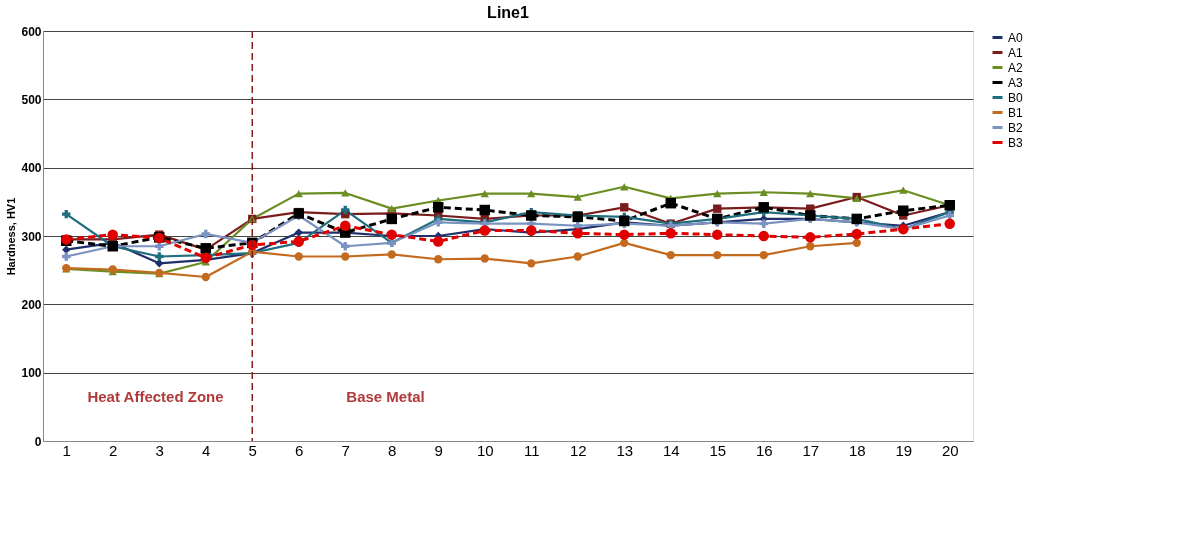 The width and height of the screenshot is (1178, 556). What do you see at coordinates (392, 450) in the screenshot?
I see `x-tick-label: 8` at bounding box center [392, 450].